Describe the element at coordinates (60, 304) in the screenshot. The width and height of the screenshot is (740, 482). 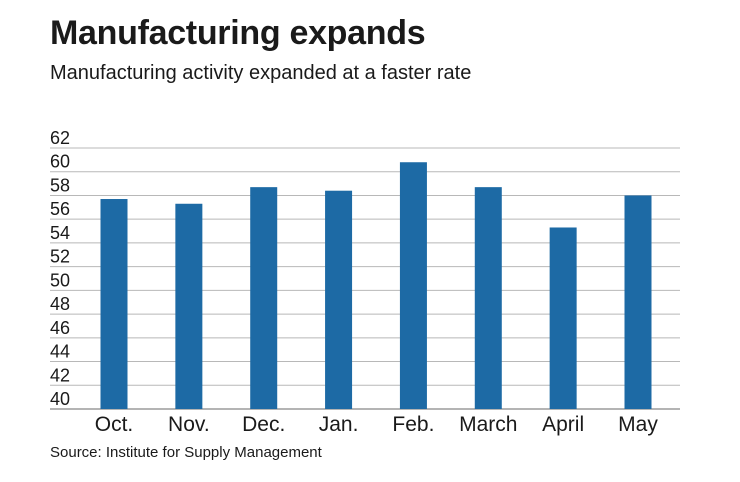
I see `y-tick-label-48: 48` at that location.